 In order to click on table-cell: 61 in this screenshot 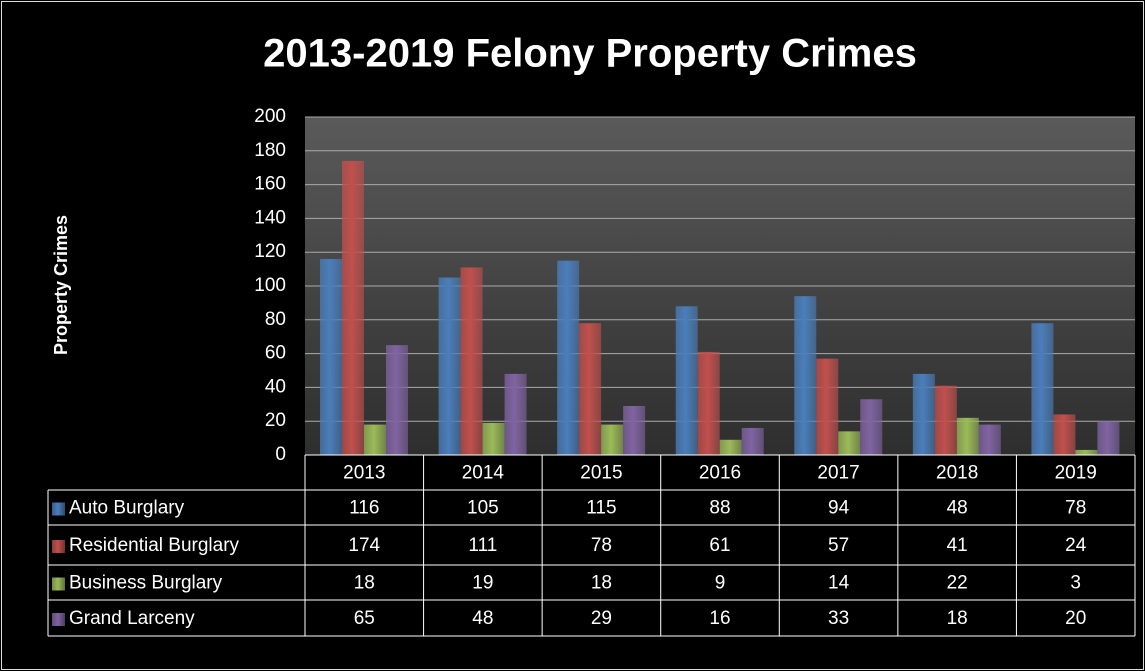, I will do `click(719, 545)`.